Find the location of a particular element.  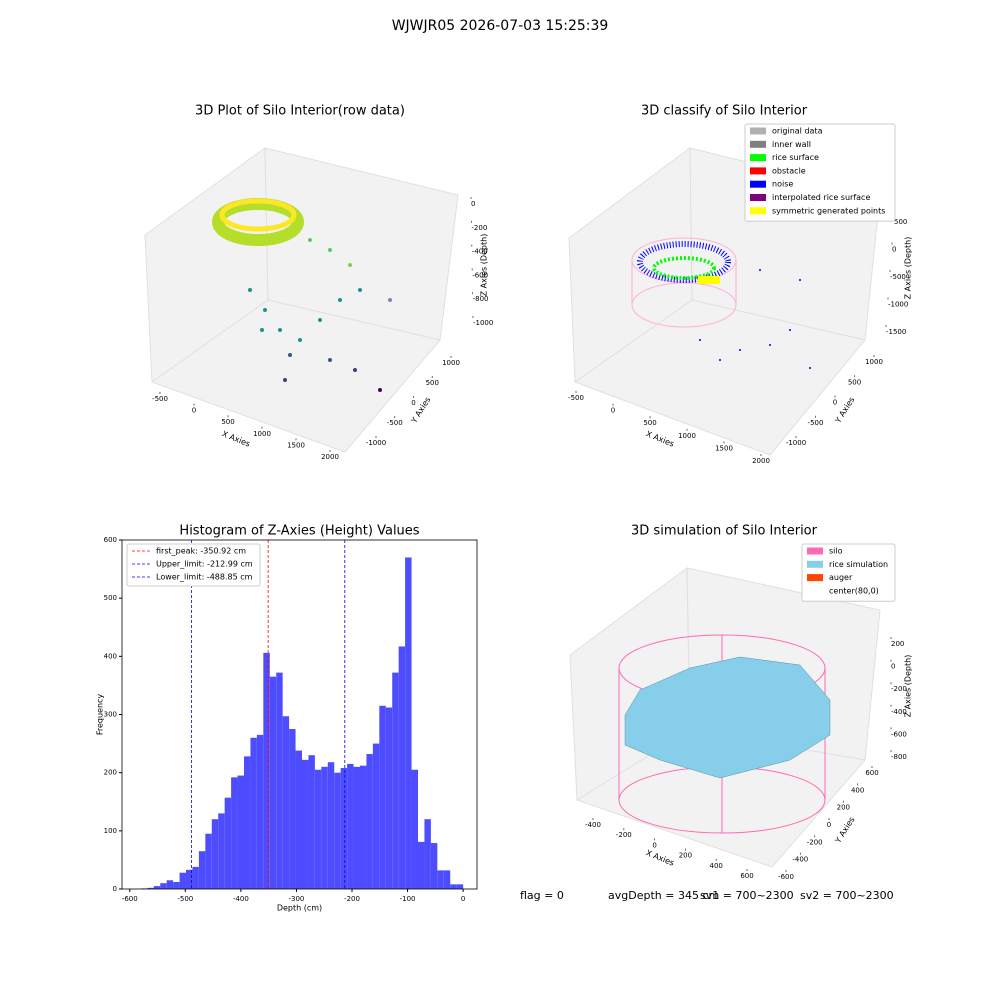

x-tick-label: 600 is located at coordinates (746, 876).